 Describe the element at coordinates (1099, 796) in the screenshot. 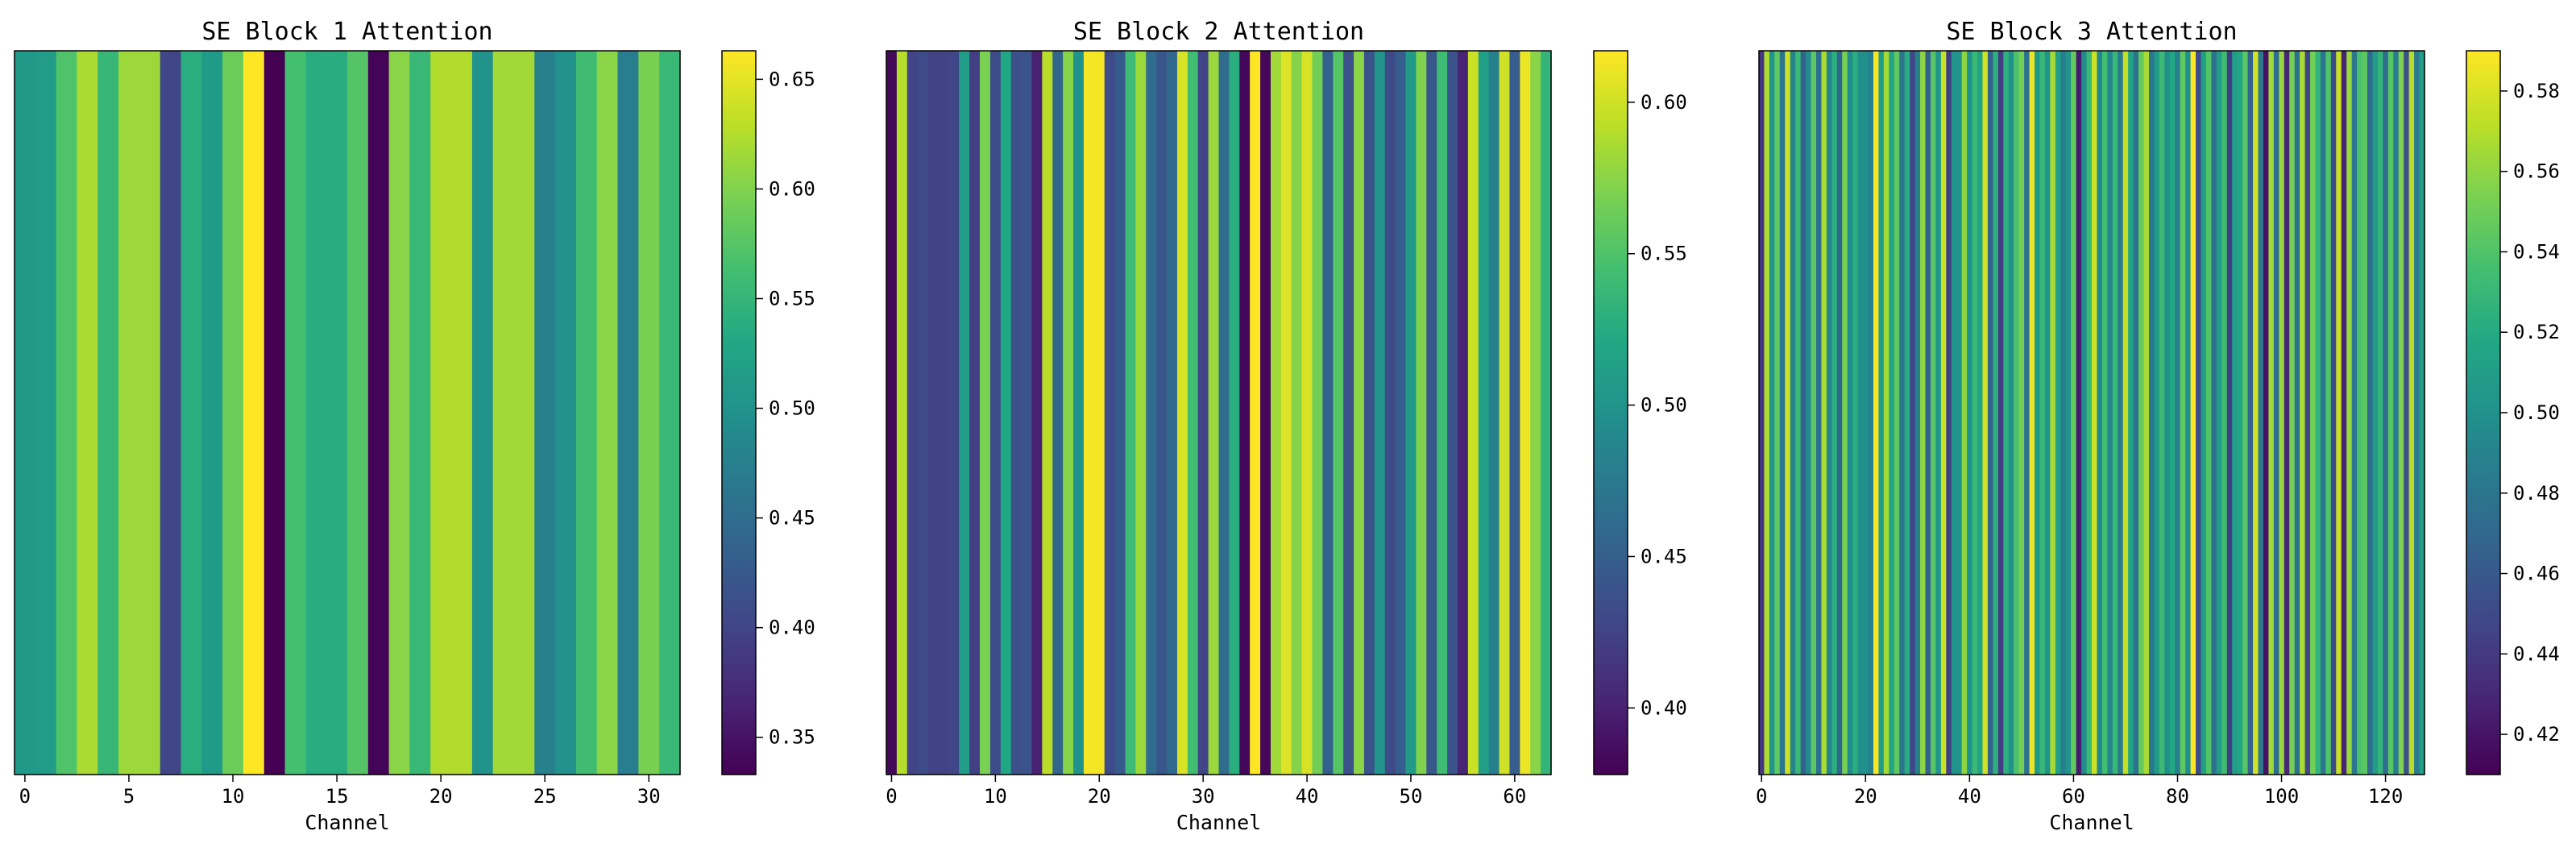

I see `x-tick-label: 20` at that location.